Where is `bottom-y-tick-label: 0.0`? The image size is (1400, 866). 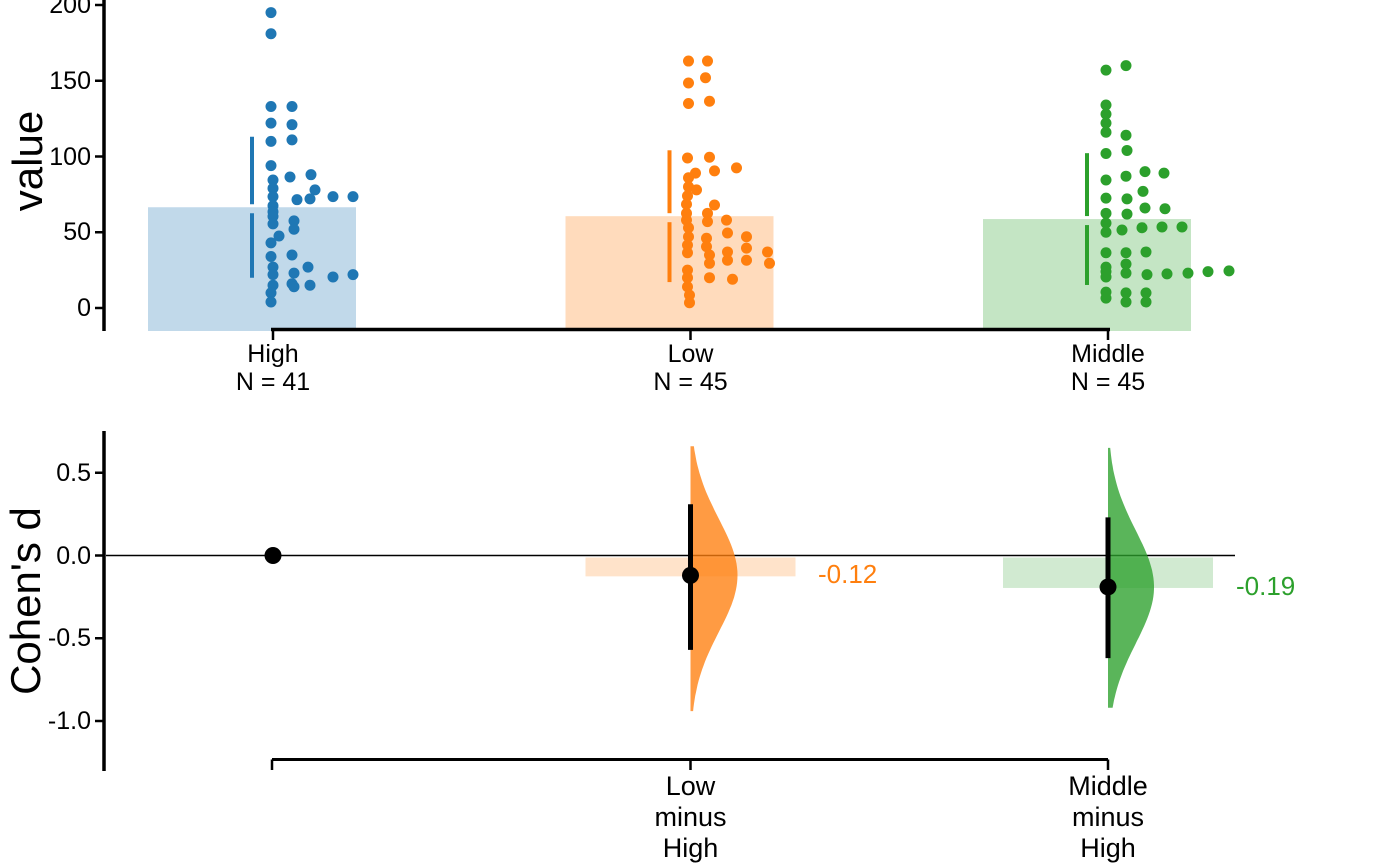
bottom-y-tick-label: 0.0 is located at coordinates (73, 555).